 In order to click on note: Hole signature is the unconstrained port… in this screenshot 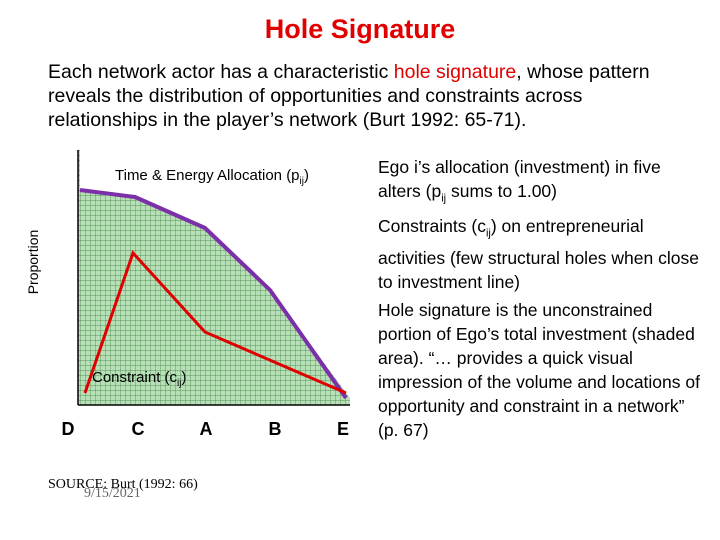, I will do `click(543, 370)`.